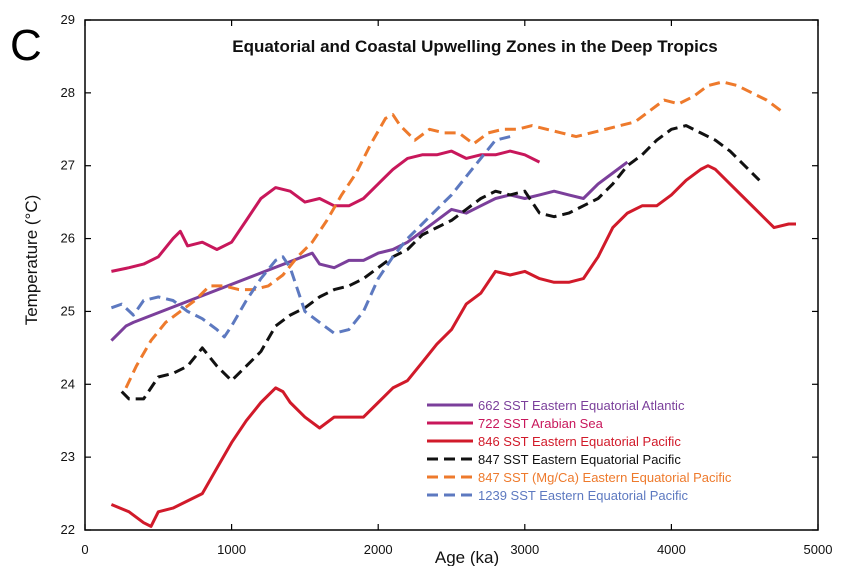  I want to click on x-tick-label: 0, so click(84, 549).